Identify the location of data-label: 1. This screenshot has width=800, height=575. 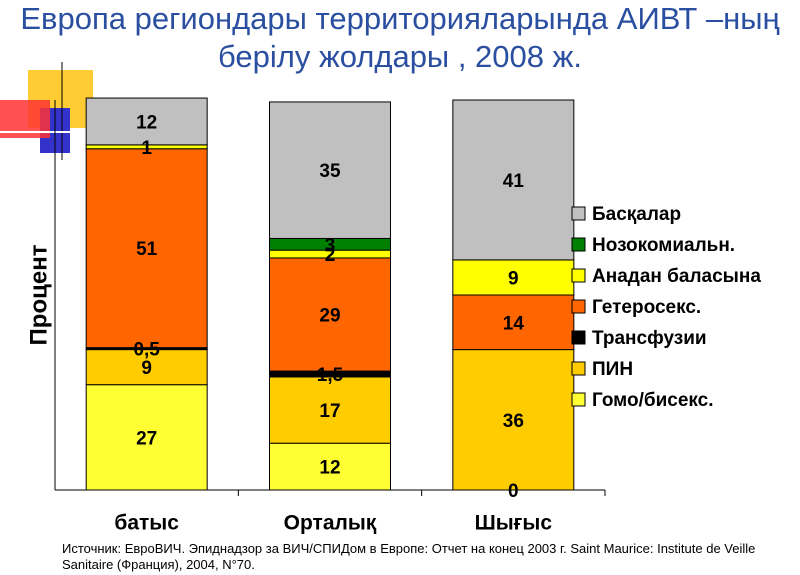
(146, 148).